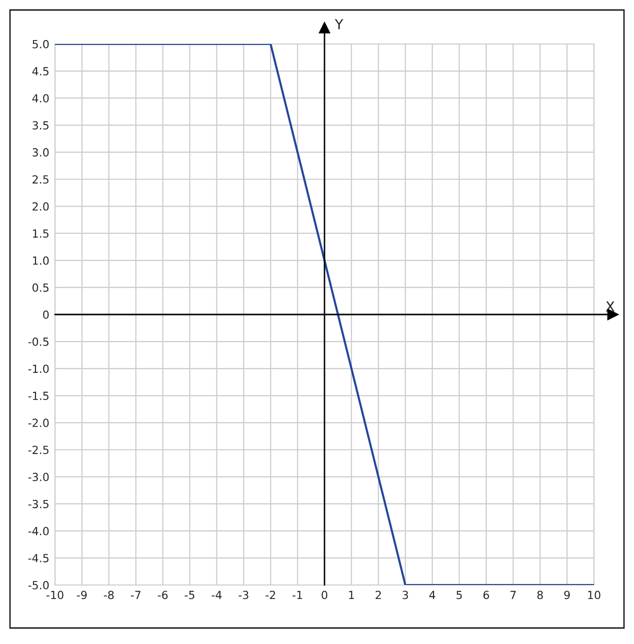 This screenshot has width=634, height=644. Describe the element at coordinates (459, 595) in the screenshot. I see `x-tick-label: 5` at that location.